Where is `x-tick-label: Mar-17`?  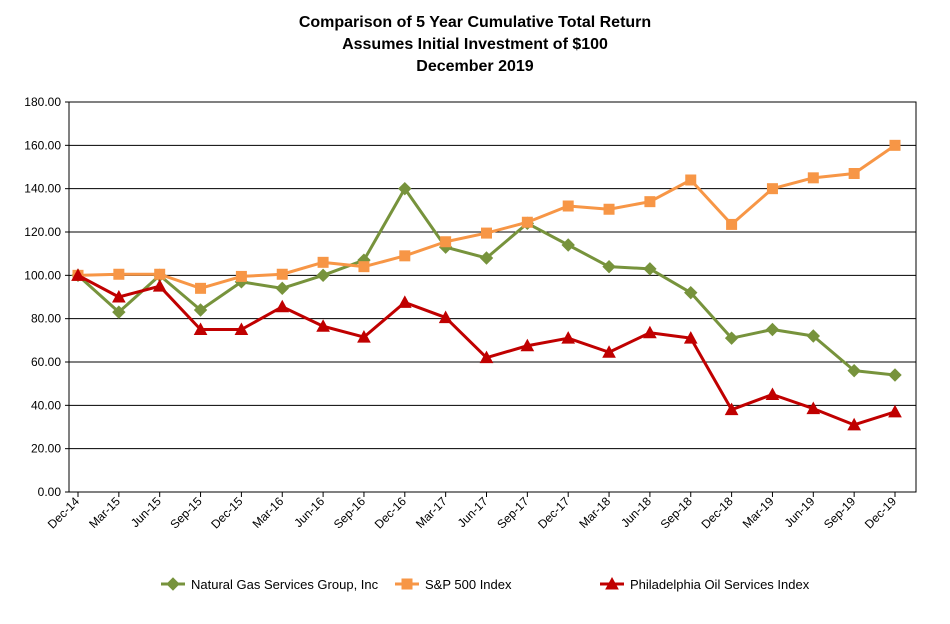 x-tick-label: Mar-17 is located at coordinates (431, 512).